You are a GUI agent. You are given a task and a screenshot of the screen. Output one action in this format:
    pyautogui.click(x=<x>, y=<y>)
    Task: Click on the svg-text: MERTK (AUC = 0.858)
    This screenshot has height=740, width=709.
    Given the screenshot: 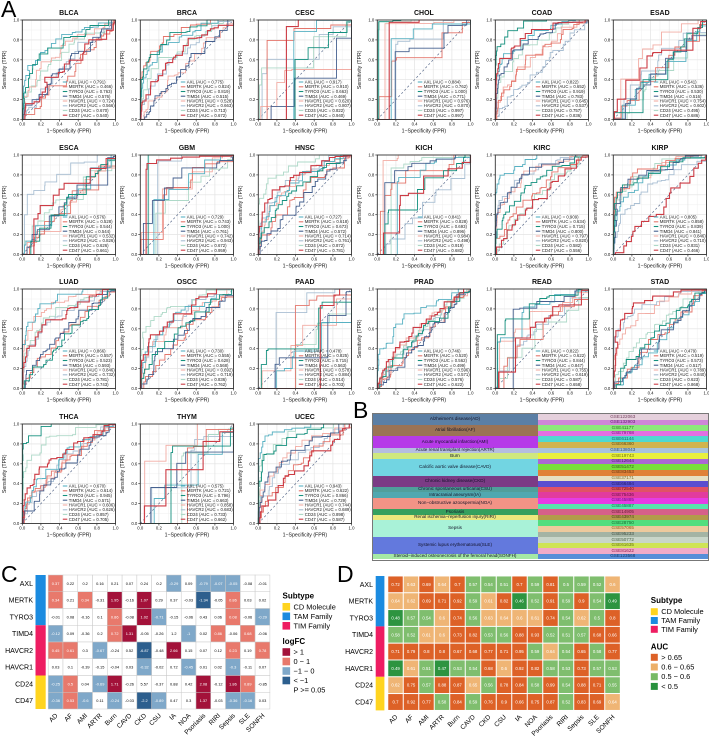 What is the action you would take?
    pyautogui.click(x=682, y=221)
    